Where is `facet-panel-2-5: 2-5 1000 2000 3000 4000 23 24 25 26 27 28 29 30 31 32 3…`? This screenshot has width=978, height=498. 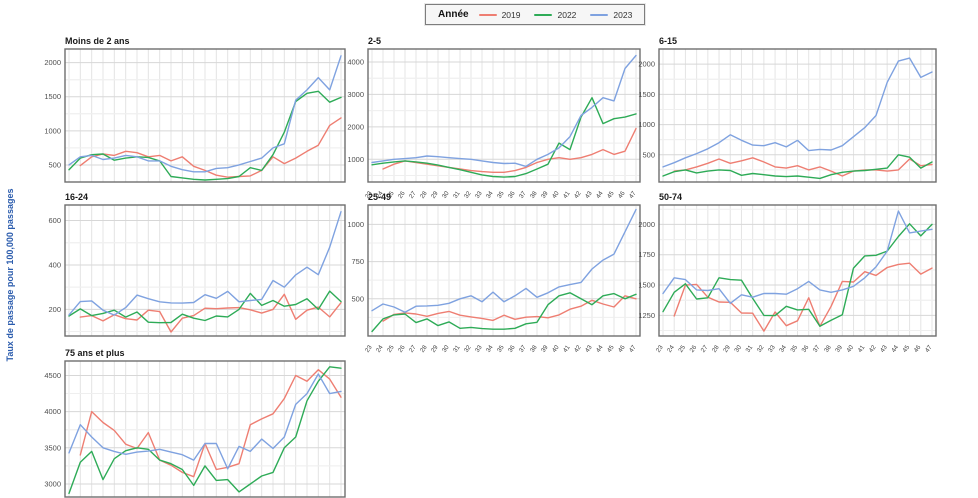 facet-panel-2-5: 2-5 1000 2000 3000 4000 23 24 25 26 27 28 29 30 31 32 3… is located at coordinates (493, 123).